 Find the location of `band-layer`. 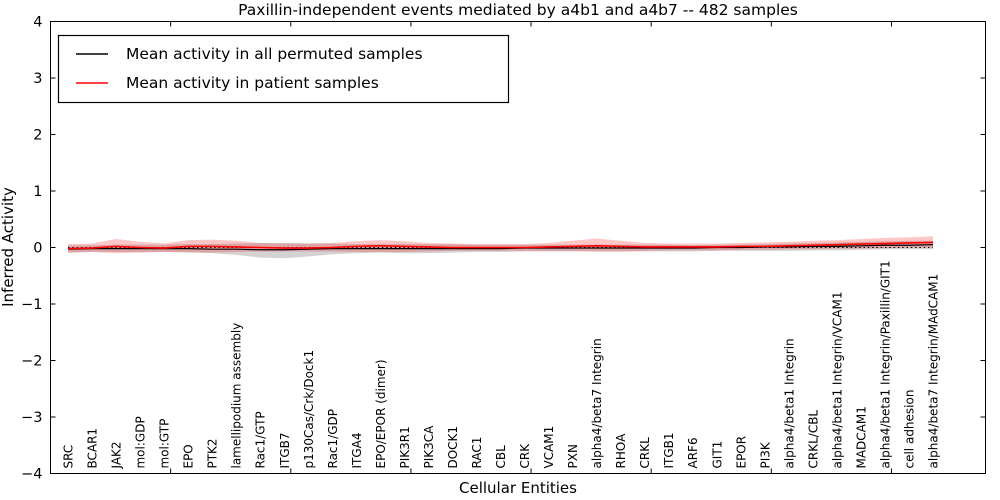

band-layer is located at coordinates (500, 247).